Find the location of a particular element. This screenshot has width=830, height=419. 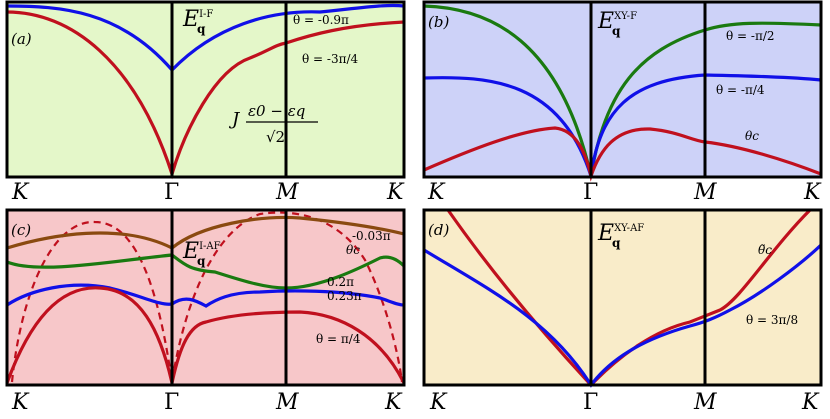

label-c-theta-c: θc is located at coordinates (353, 250).